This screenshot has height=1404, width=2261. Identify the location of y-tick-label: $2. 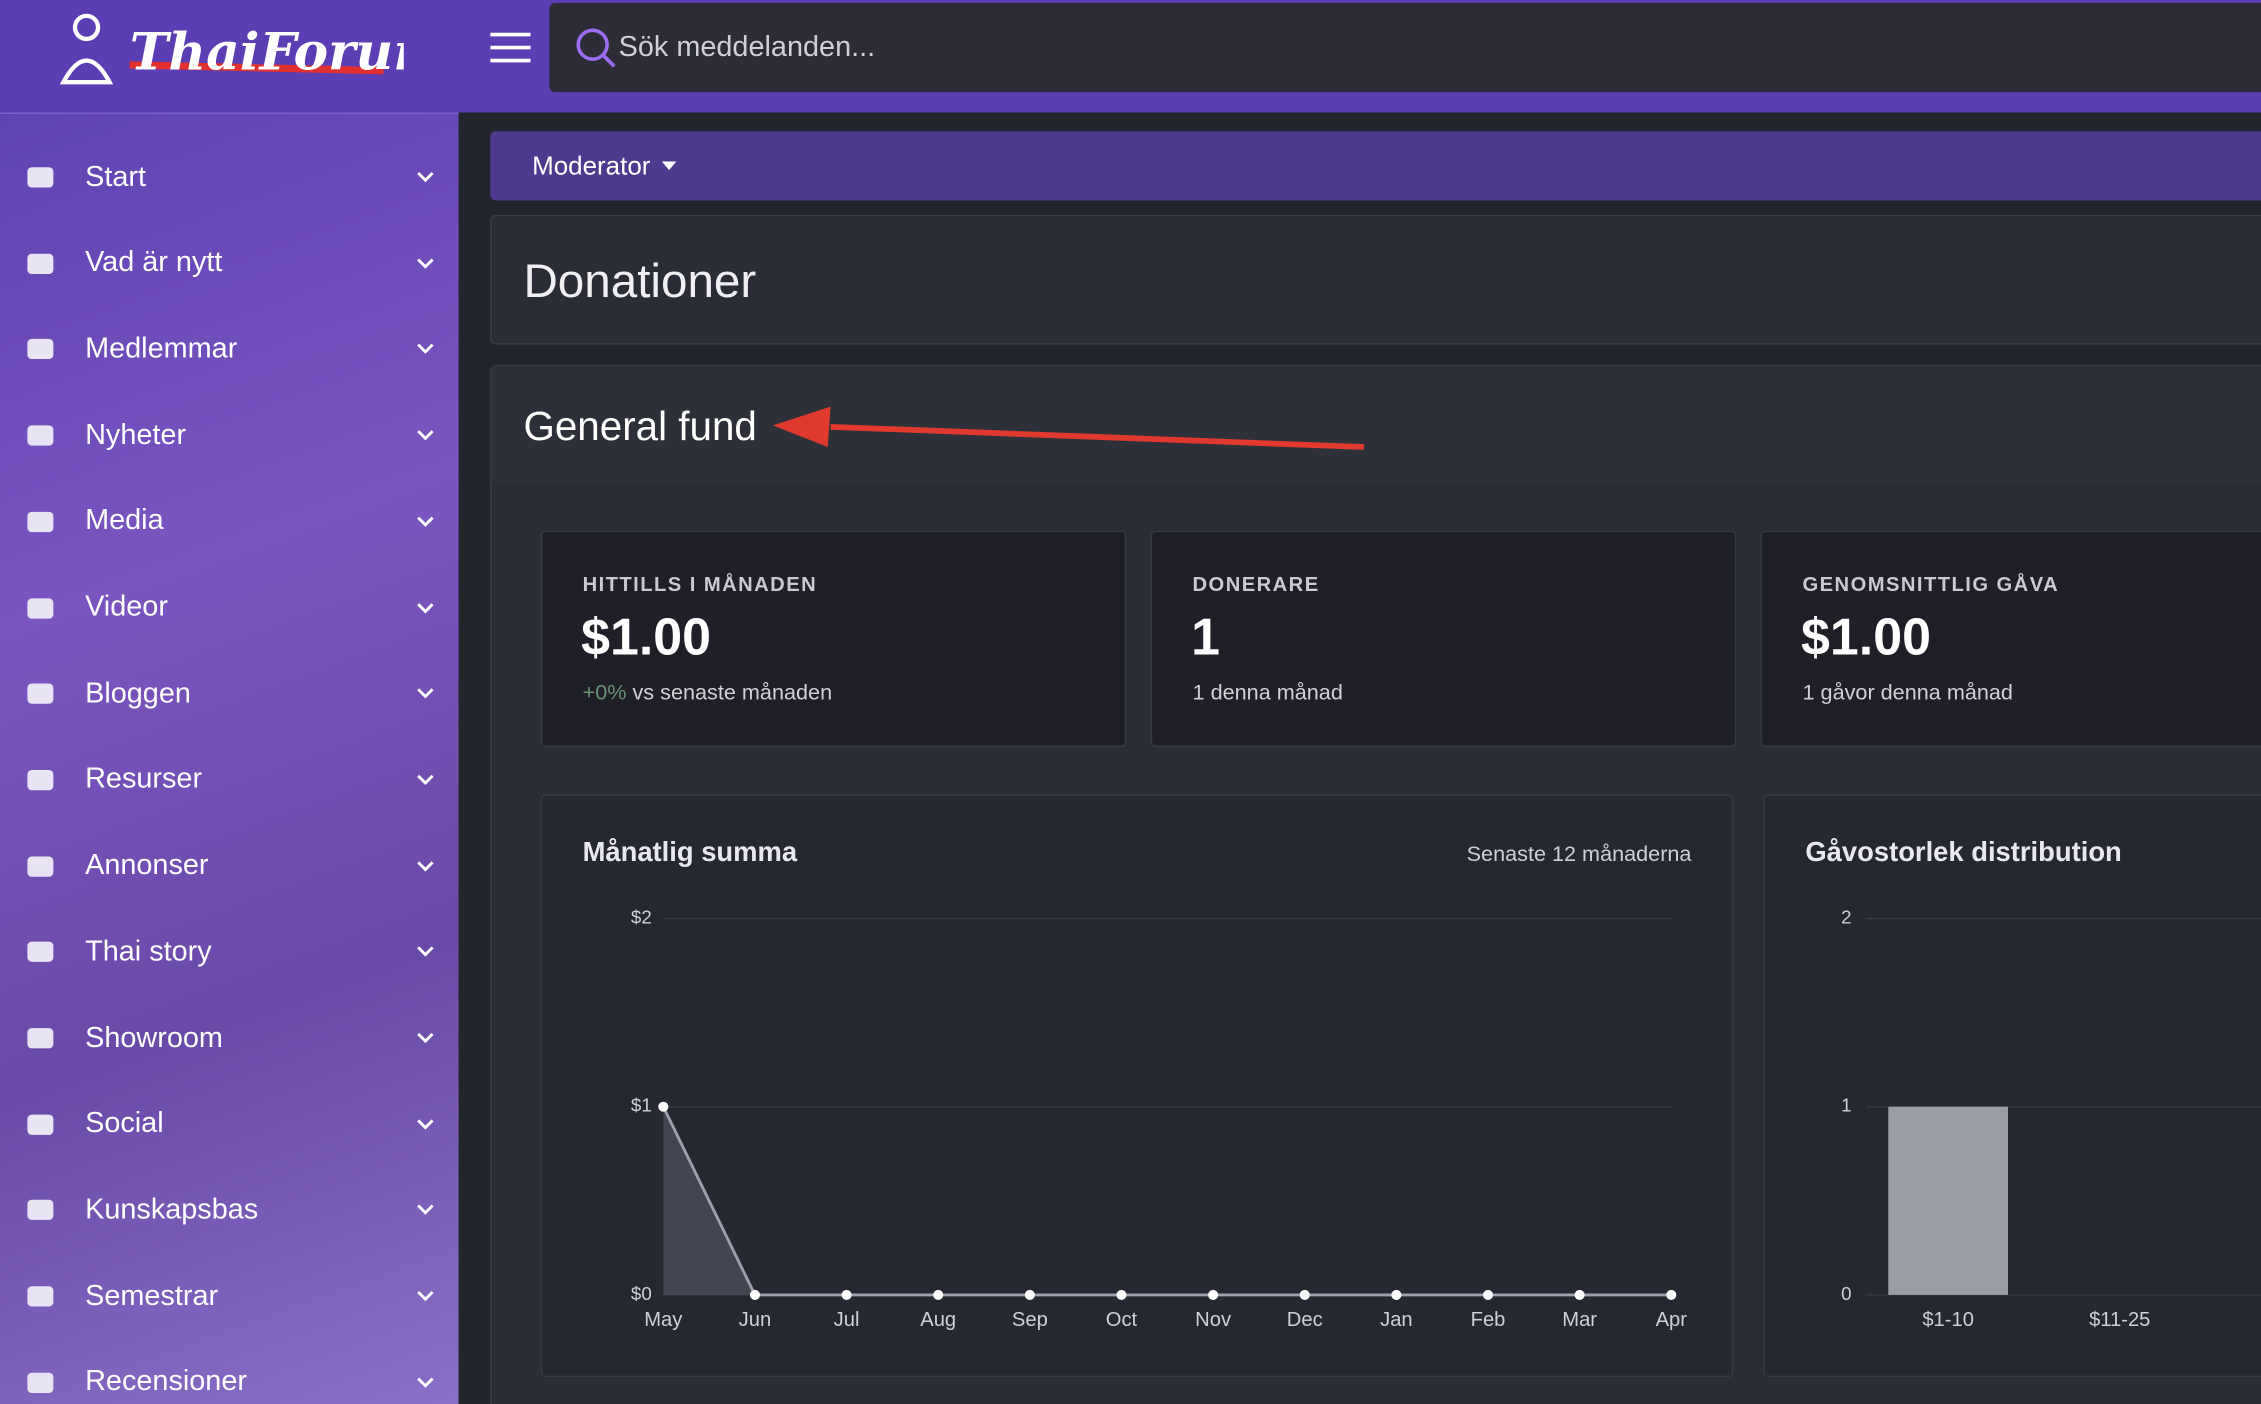
(641, 917).